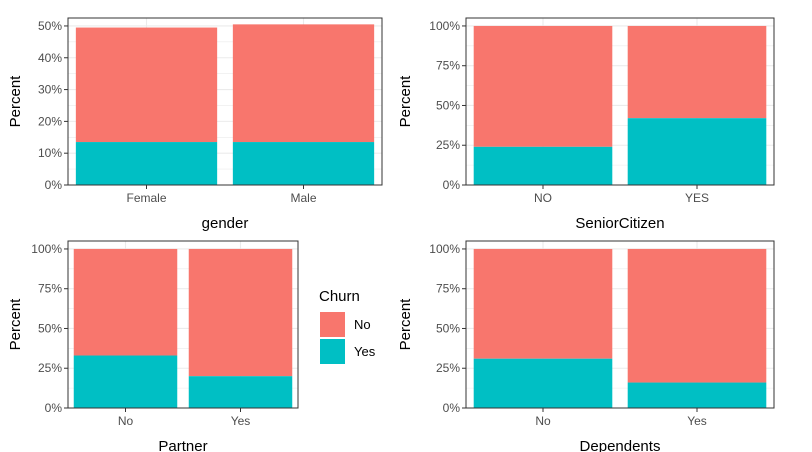 The width and height of the screenshot is (812, 452). Describe the element at coordinates (146, 198) in the screenshot. I see `x-tick-label: Female` at that location.